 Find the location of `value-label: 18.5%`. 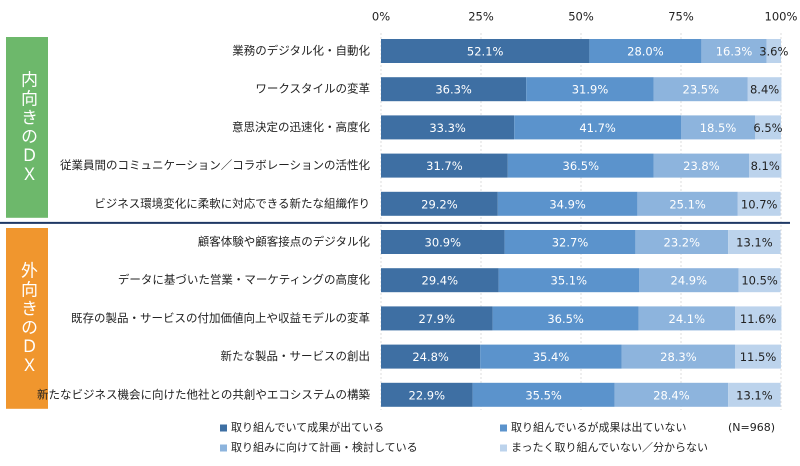

value-label: 18.5% is located at coordinates (718, 128).